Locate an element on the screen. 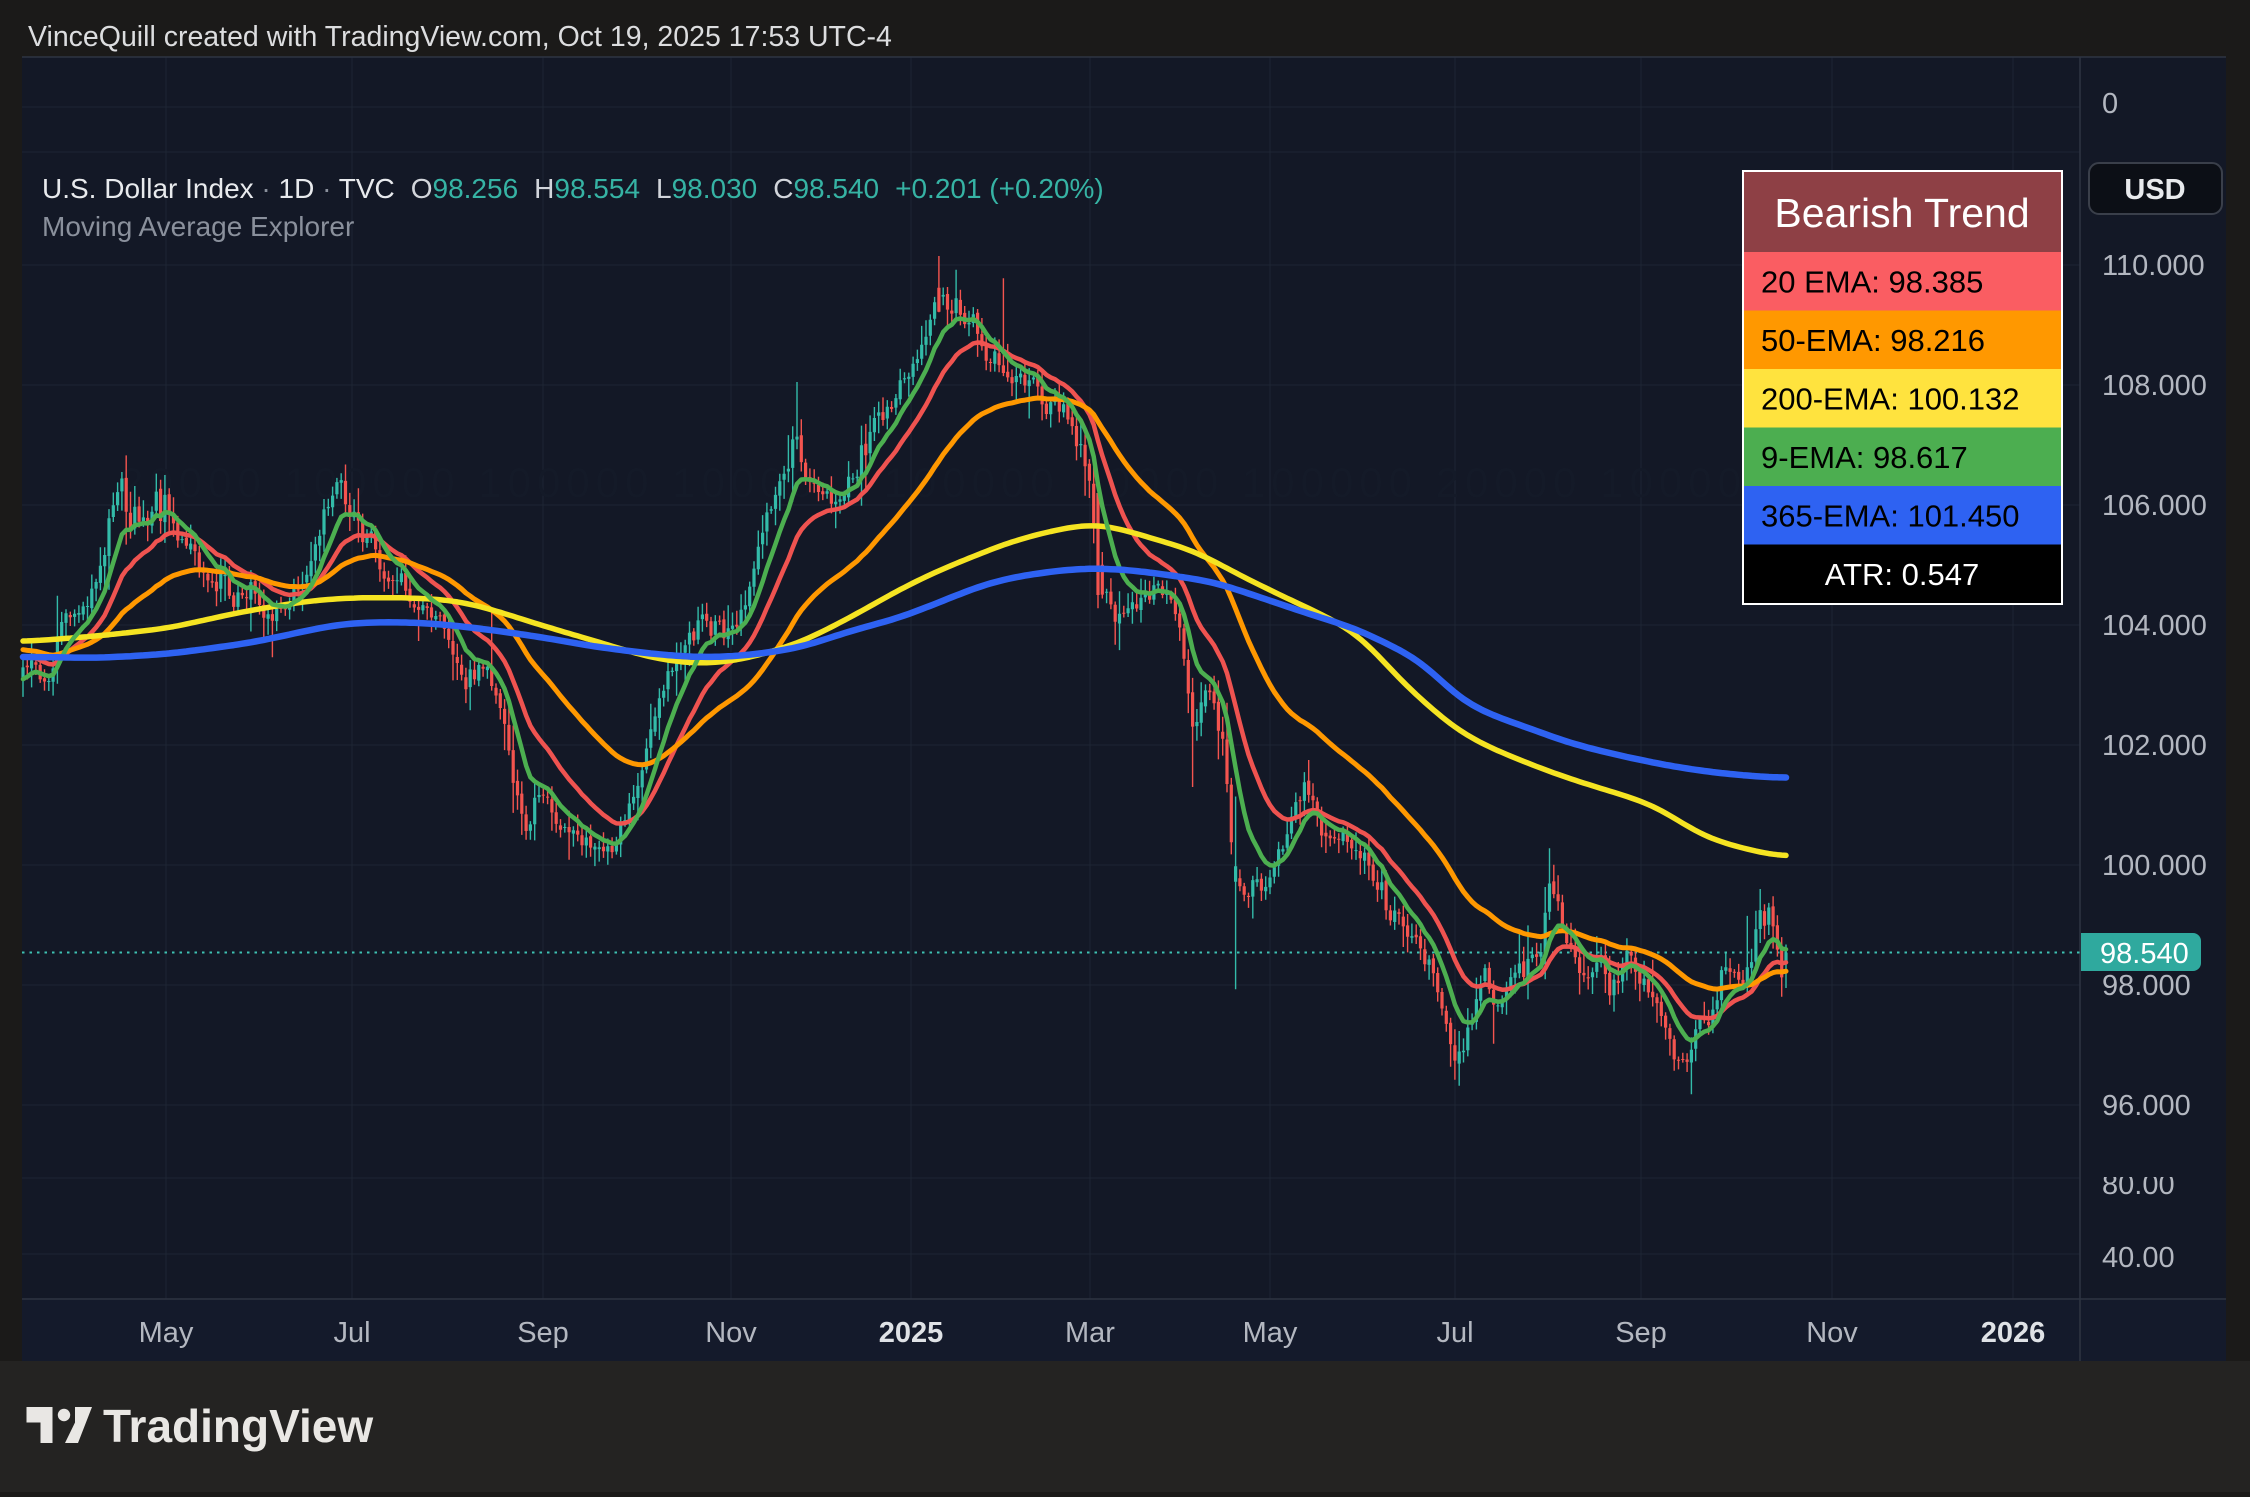 The height and width of the screenshot is (1497, 2250). svg-text: 104.000 is located at coordinates (2154, 626).